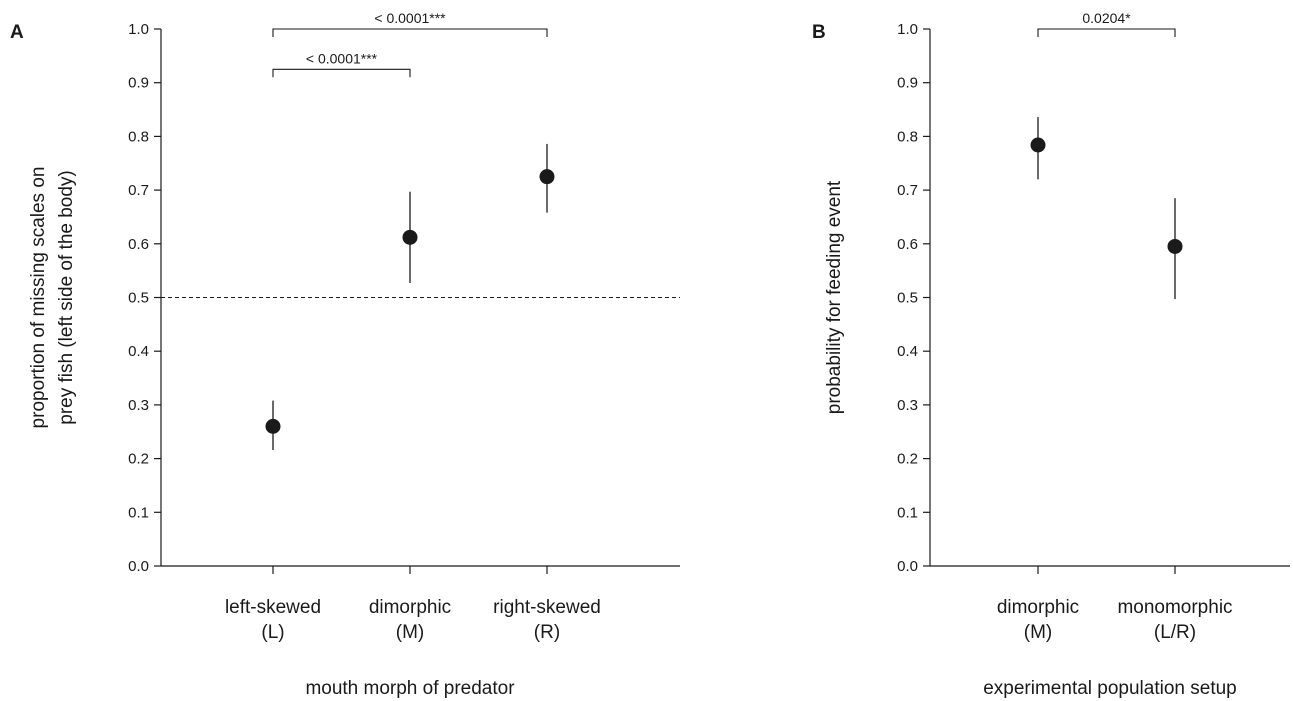 This screenshot has width=1293, height=701. What do you see at coordinates (547, 607) in the screenshot?
I see `x-category-label: right-skewed` at bounding box center [547, 607].